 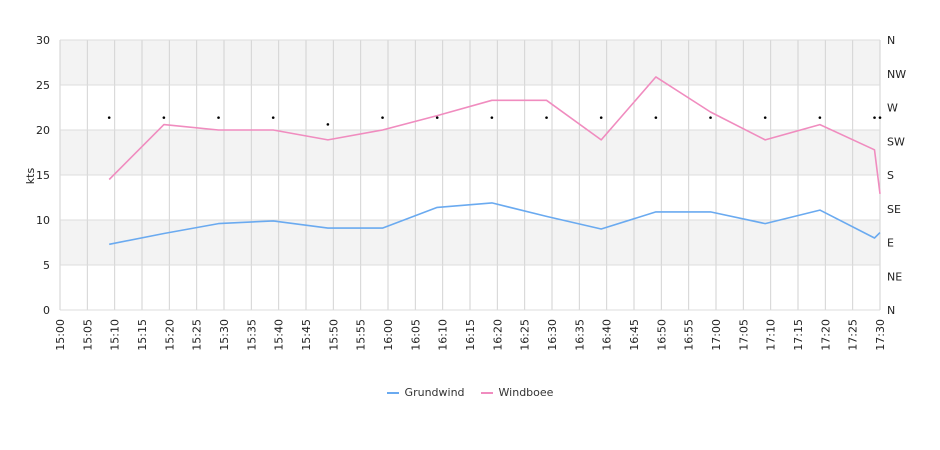 What do you see at coordinates (825, 335) in the screenshot?
I see `x-tick-label: 17:20` at bounding box center [825, 335].